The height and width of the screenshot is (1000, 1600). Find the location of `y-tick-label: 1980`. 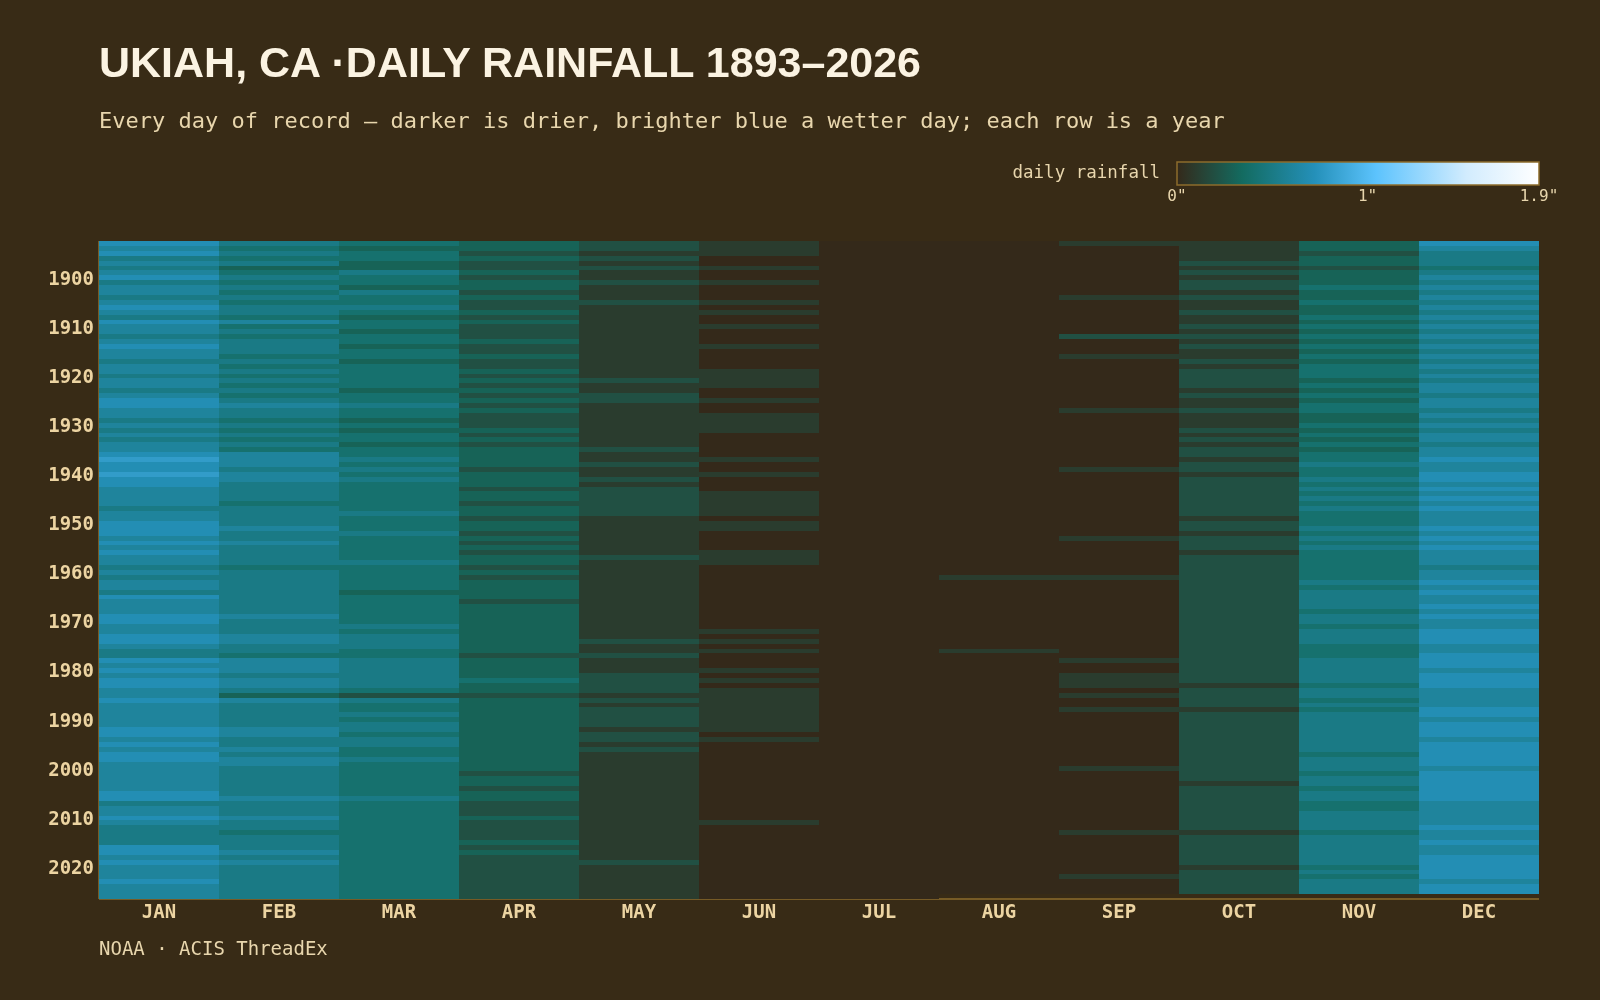

y-tick-label: 1980 is located at coordinates (71, 670).